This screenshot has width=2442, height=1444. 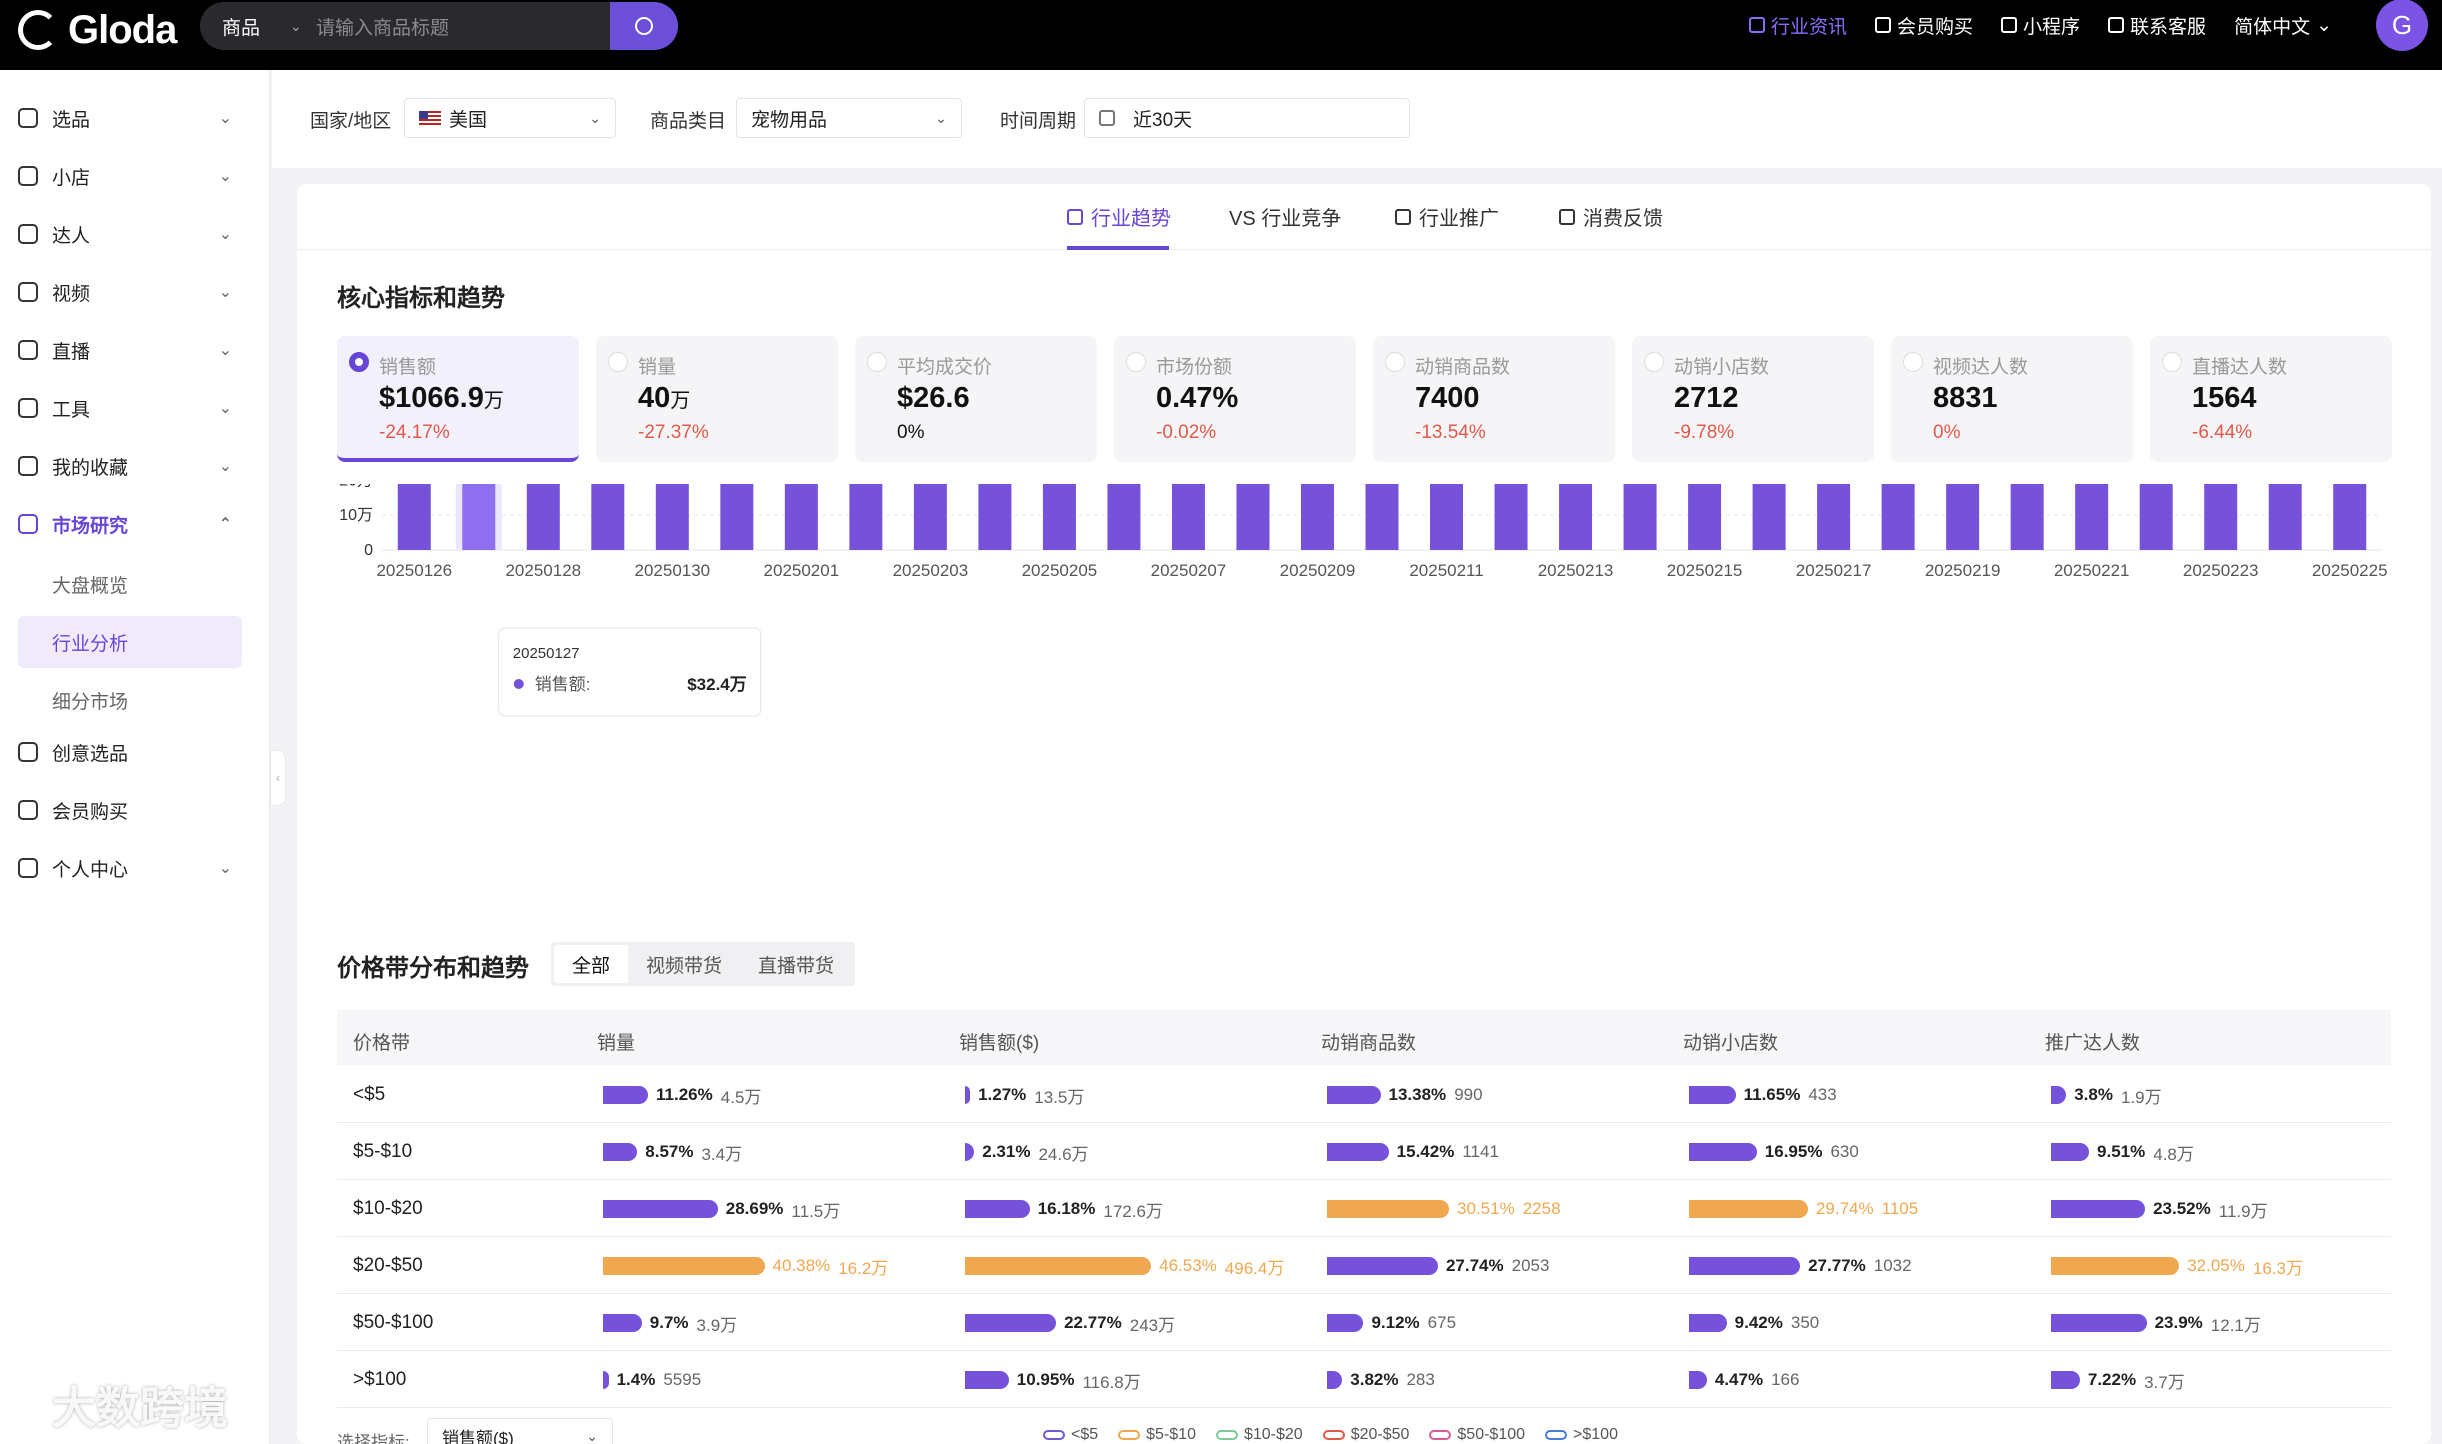 I want to click on sidebar-subitem-2: 细分市场, so click(x=90, y=702).